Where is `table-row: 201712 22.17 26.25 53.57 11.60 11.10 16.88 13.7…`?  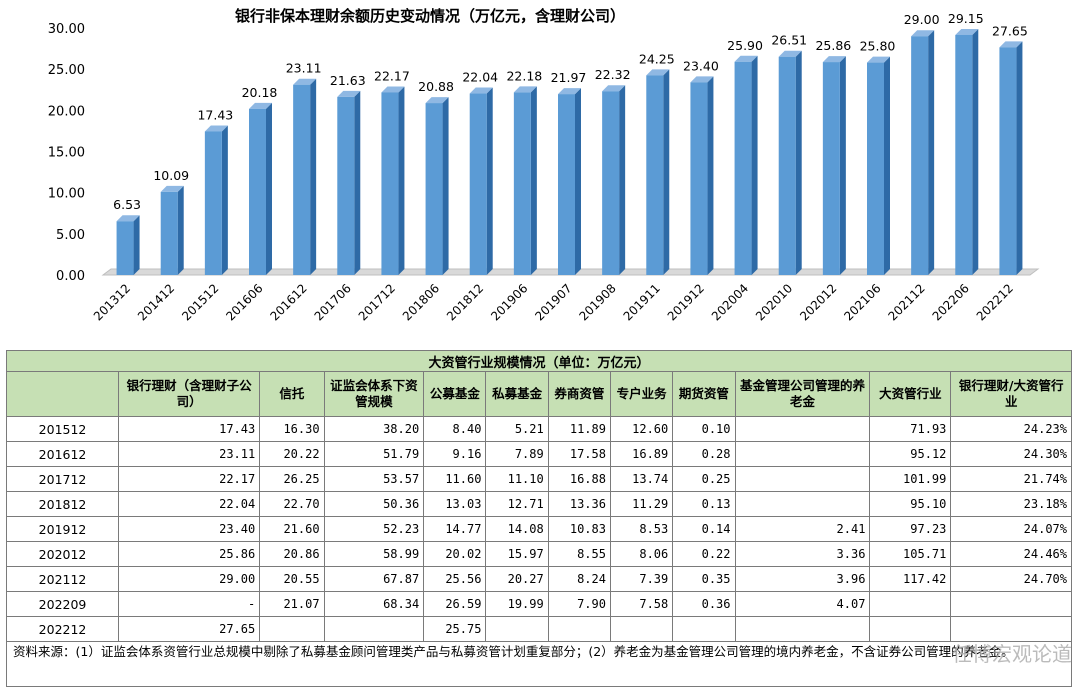
table-row: 201712 22.17 26.25 53.57 11.60 11.10 16.88 13.7… is located at coordinates (538, 479).